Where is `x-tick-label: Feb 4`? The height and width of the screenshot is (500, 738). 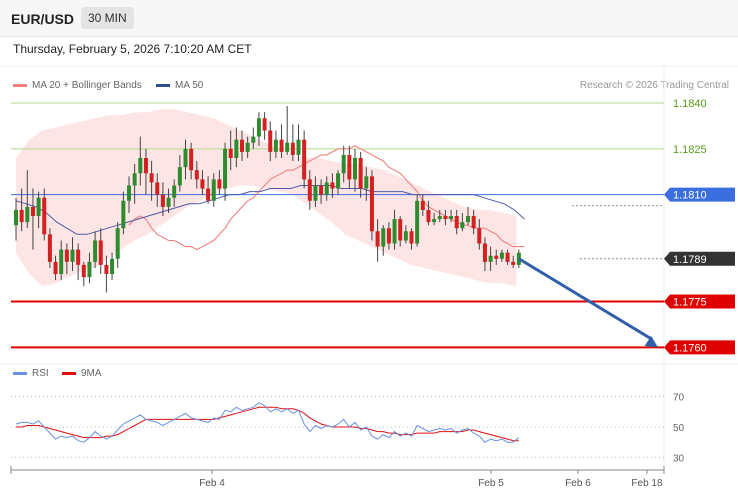 x-tick-label: Feb 4 is located at coordinates (212, 483).